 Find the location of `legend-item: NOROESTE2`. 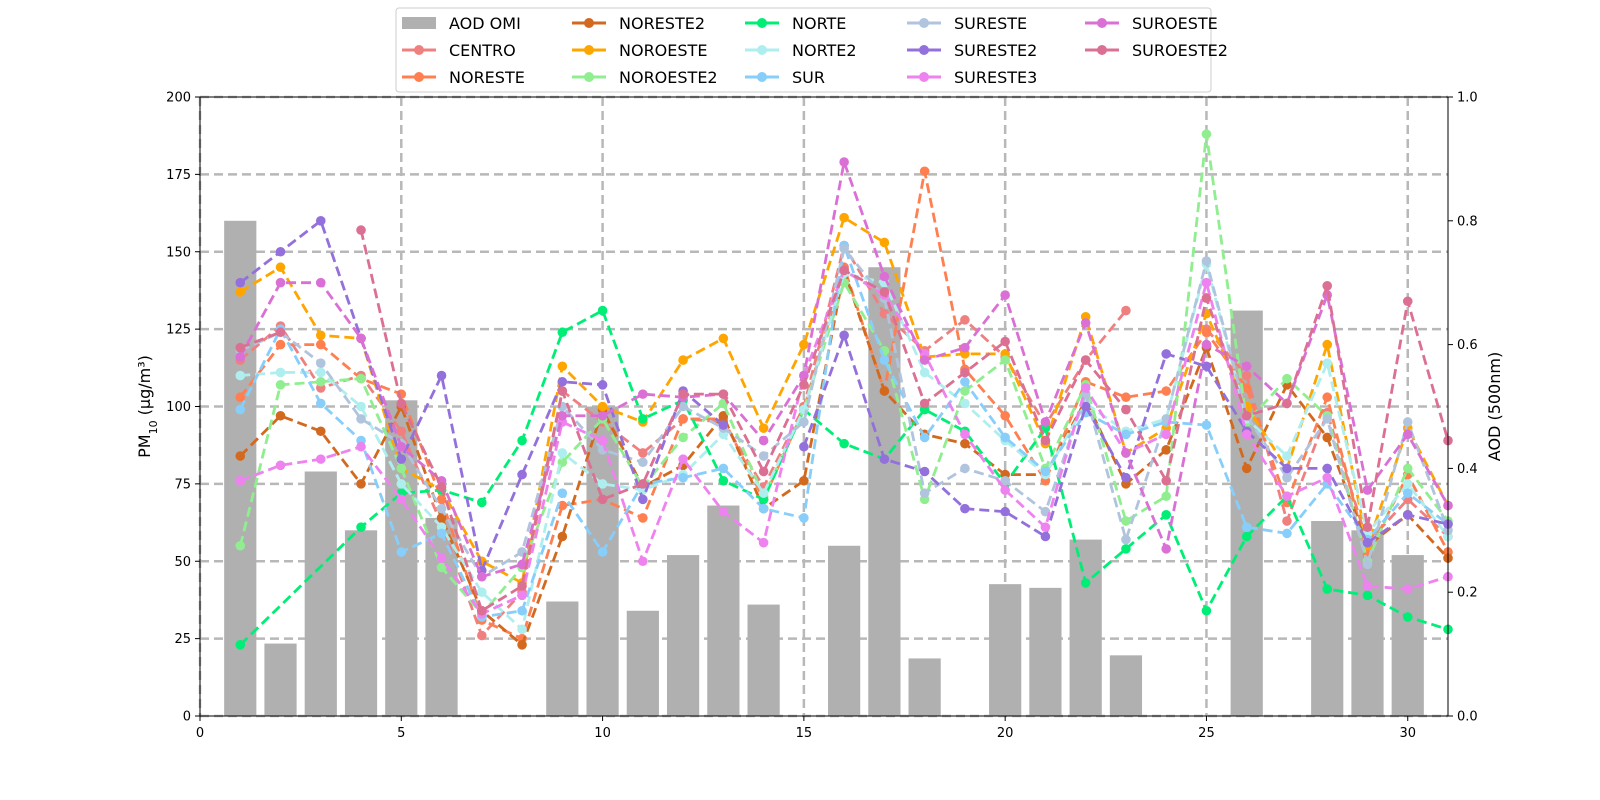

legend-item: NOROESTE2 is located at coordinates (645, 77).